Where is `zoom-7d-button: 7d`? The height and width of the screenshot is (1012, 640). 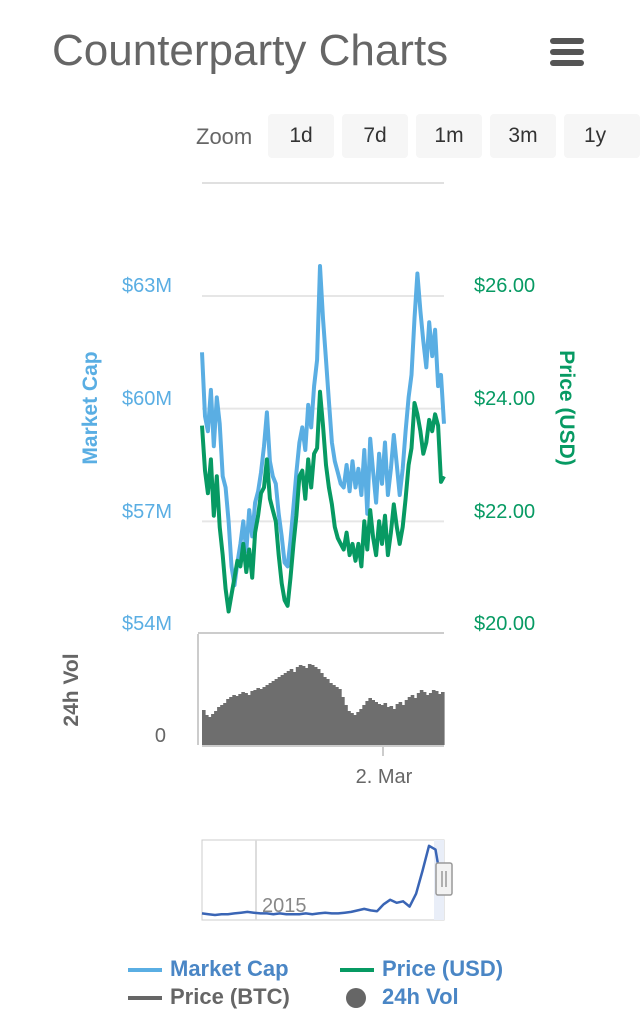 zoom-7d-button: 7d is located at coordinates (375, 136).